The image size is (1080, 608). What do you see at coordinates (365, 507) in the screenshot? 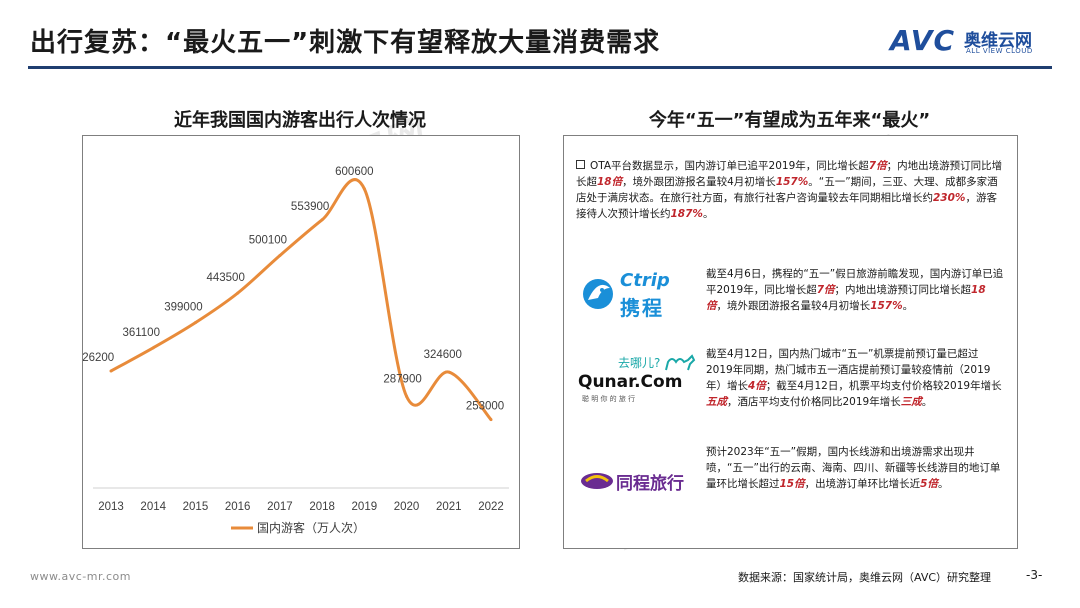
I see `x-tick-label: 2019` at bounding box center [365, 507].